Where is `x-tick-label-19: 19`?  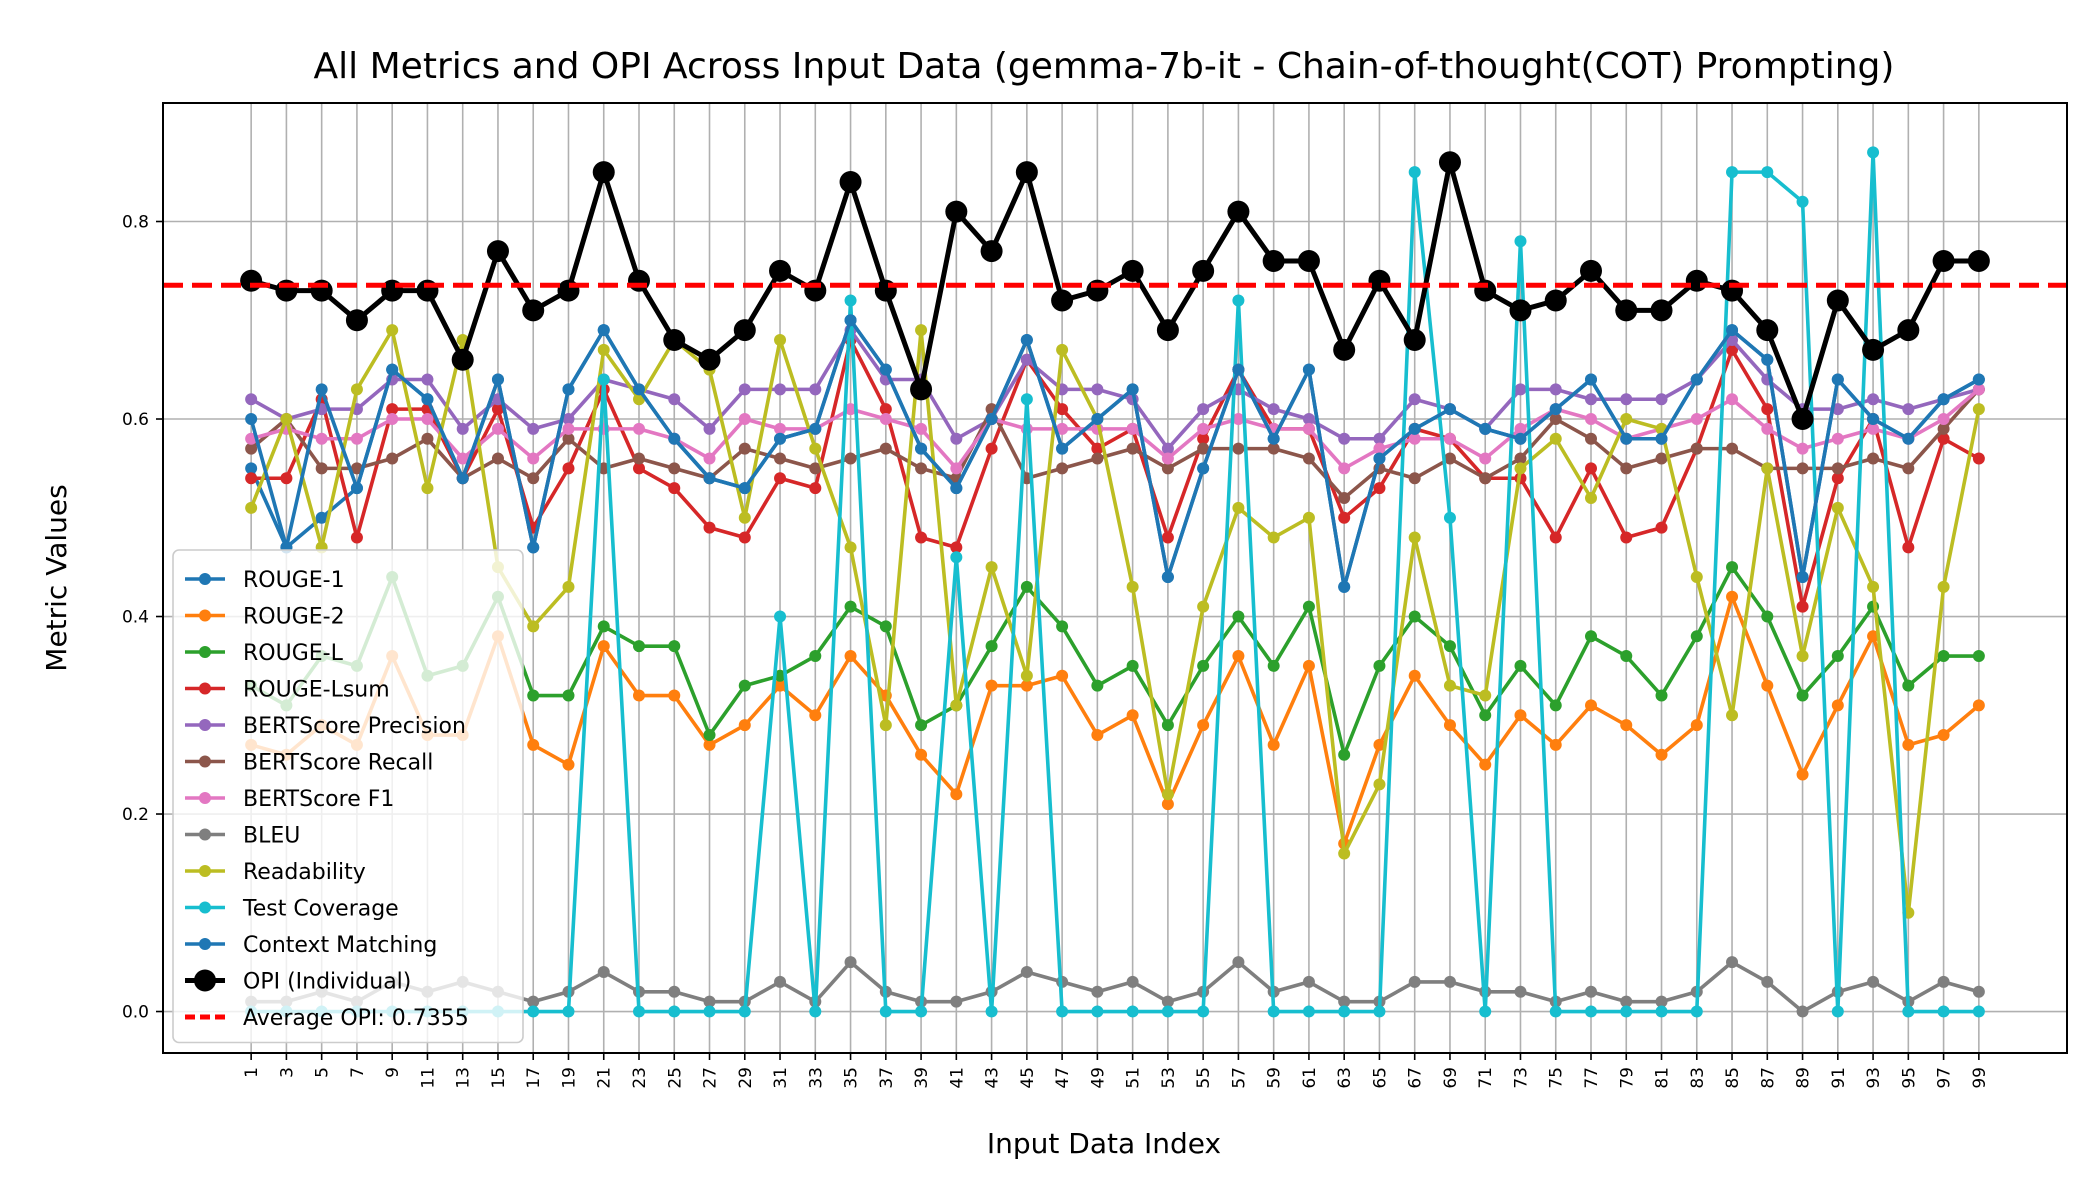
x-tick-label-19: 19 is located at coordinates (569, 1078).